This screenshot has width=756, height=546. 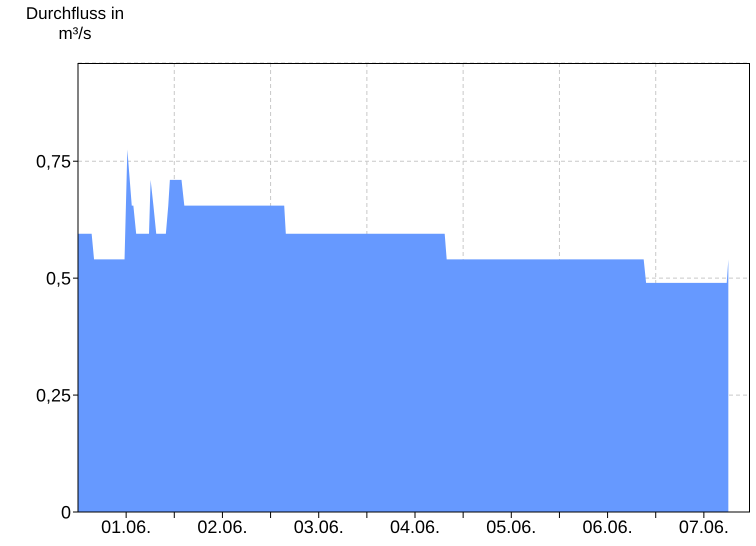 I want to click on x-tick-label: 04.06., so click(x=415, y=526).